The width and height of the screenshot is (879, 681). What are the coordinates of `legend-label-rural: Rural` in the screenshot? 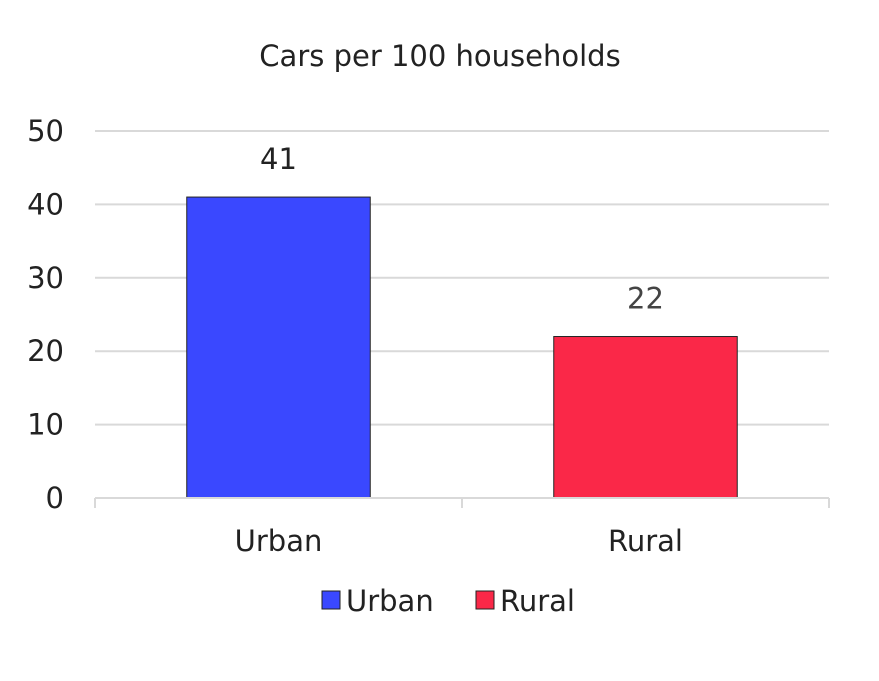 It's located at (537, 601).